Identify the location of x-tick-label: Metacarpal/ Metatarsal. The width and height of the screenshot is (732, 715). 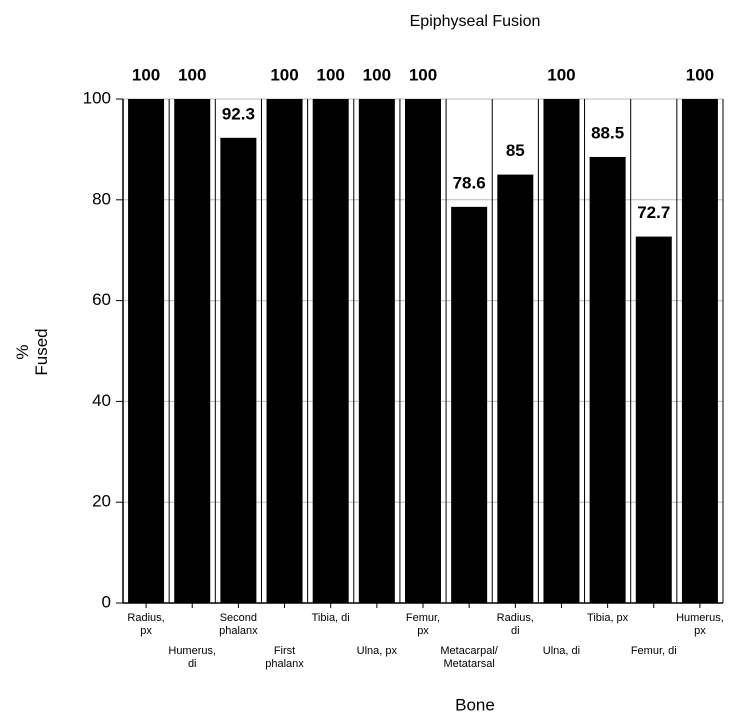
(469, 657).